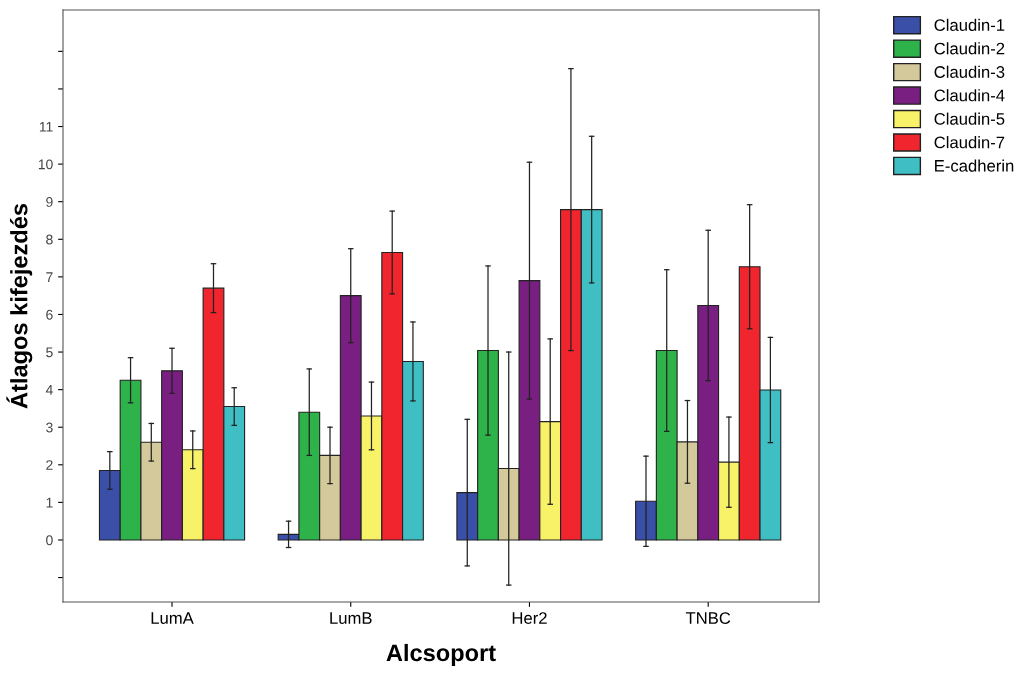 The width and height of the screenshot is (1022, 679). I want to click on x-tick-label: LumB, so click(351, 618).